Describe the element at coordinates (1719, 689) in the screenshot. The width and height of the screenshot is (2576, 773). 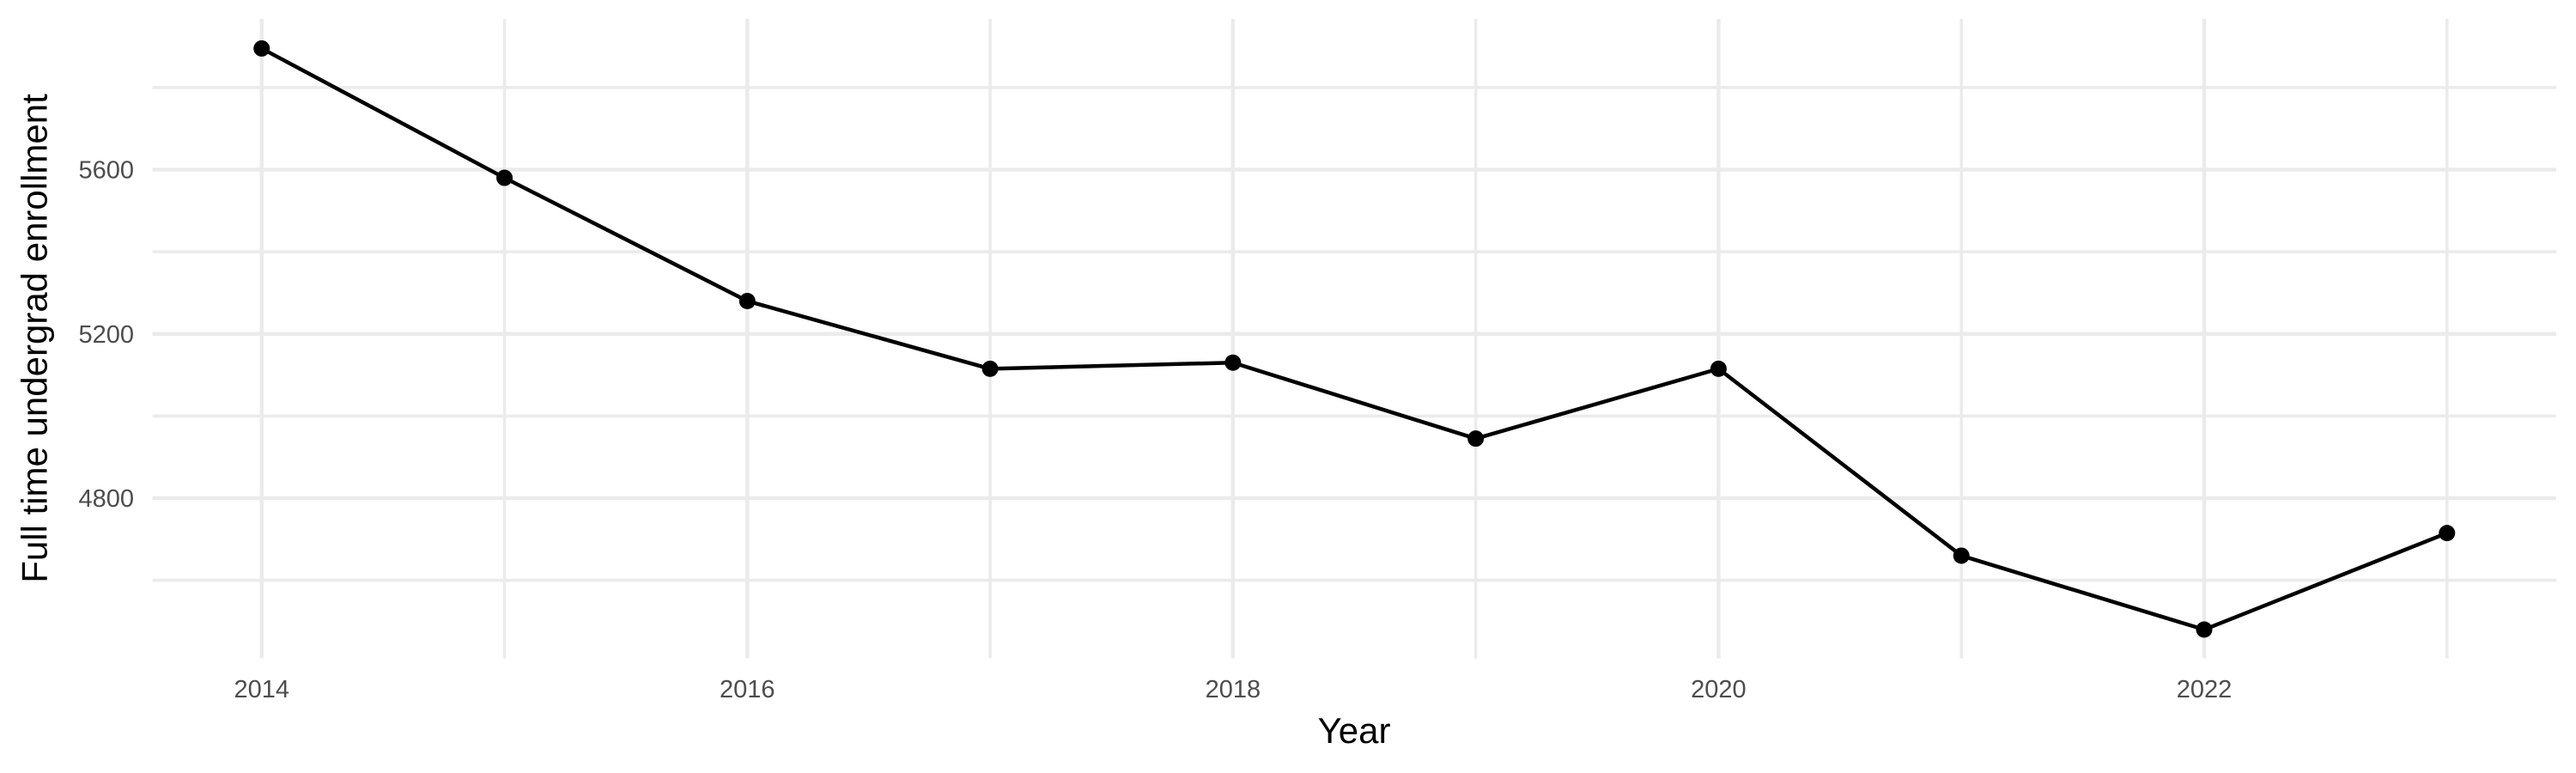
I see `x-tick-label: 2020` at that location.